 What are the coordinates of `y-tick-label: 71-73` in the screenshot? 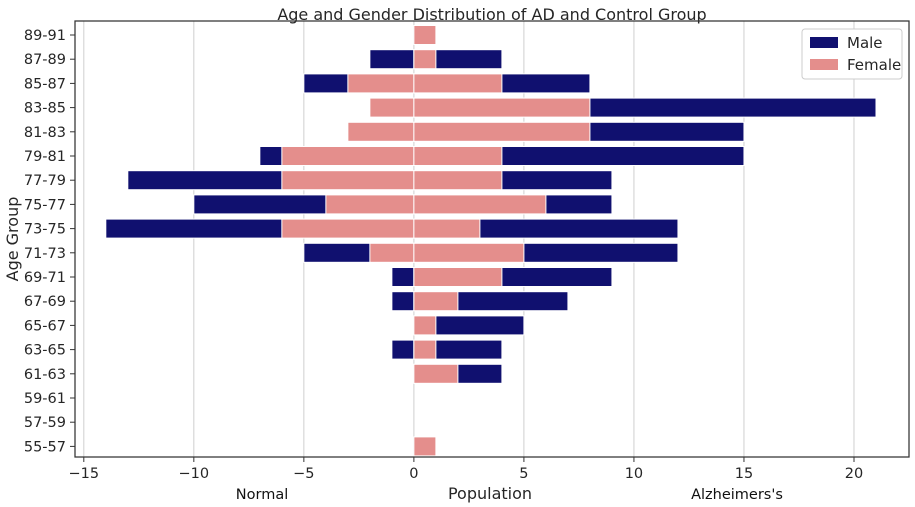 It's located at (45, 254).